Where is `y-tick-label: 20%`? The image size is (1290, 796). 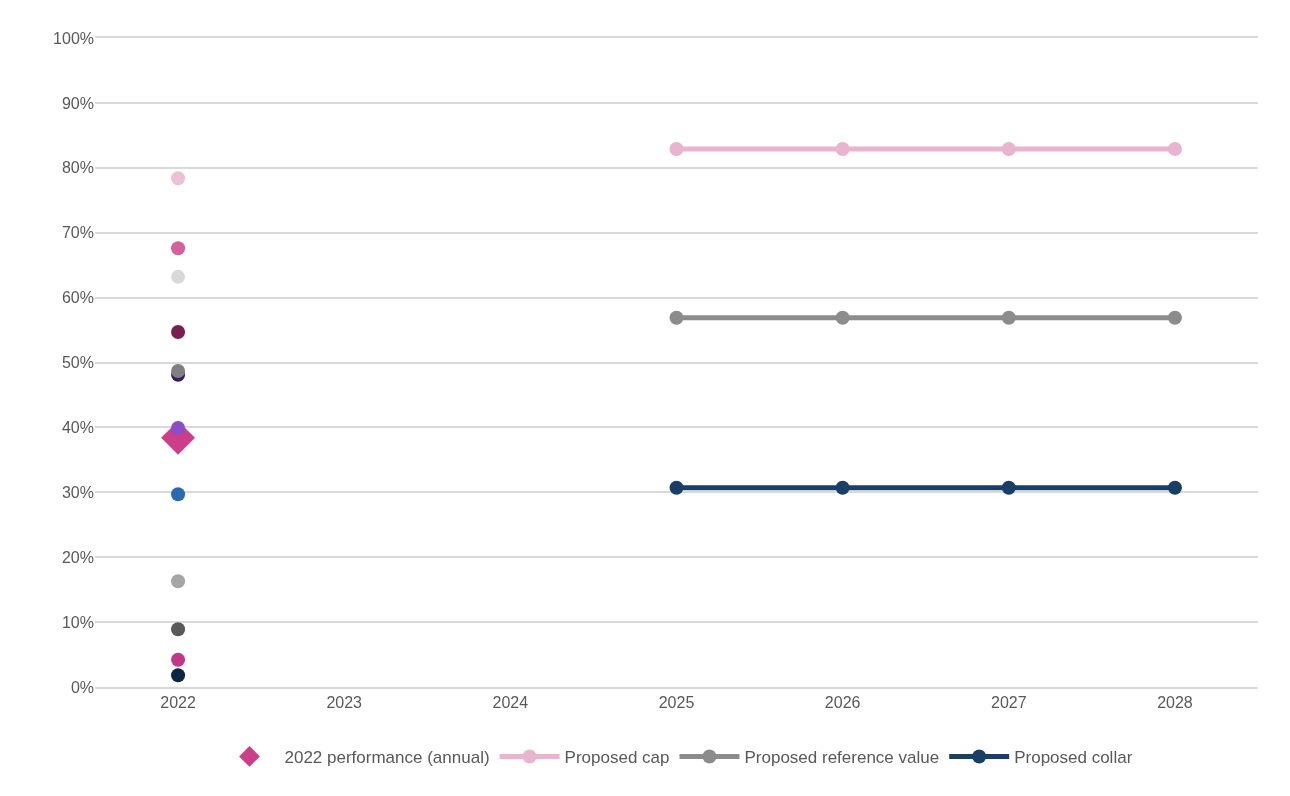 y-tick-label: 20% is located at coordinates (77, 557).